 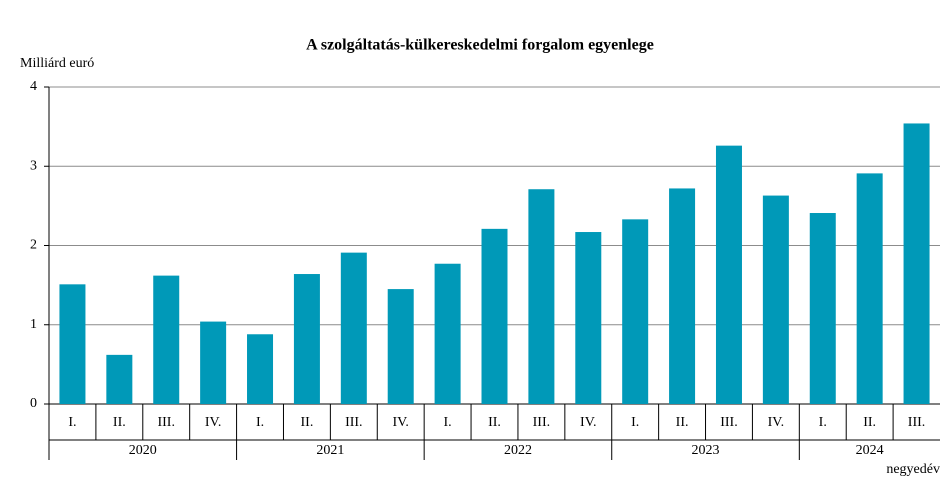 What do you see at coordinates (57, 63) in the screenshot?
I see `y-axis-label: Milliárd euró` at bounding box center [57, 63].